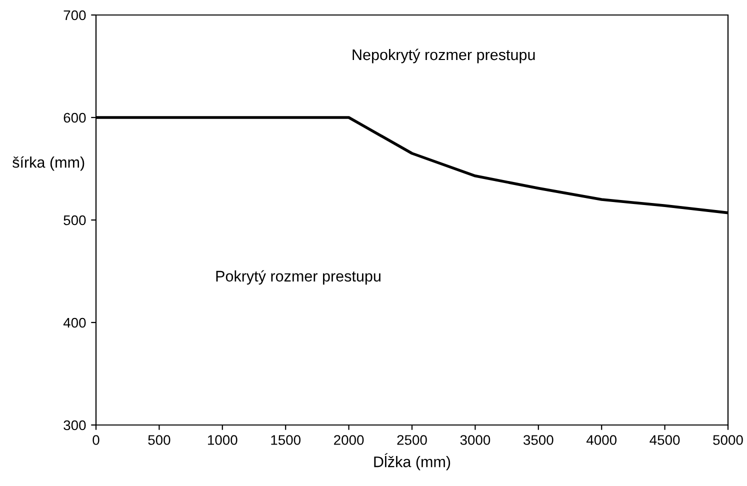 This screenshot has height=486, width=747. Describe the element at coordinates (412, 440) in the screenshot. I see `x-tick-label: 2500` at that location.